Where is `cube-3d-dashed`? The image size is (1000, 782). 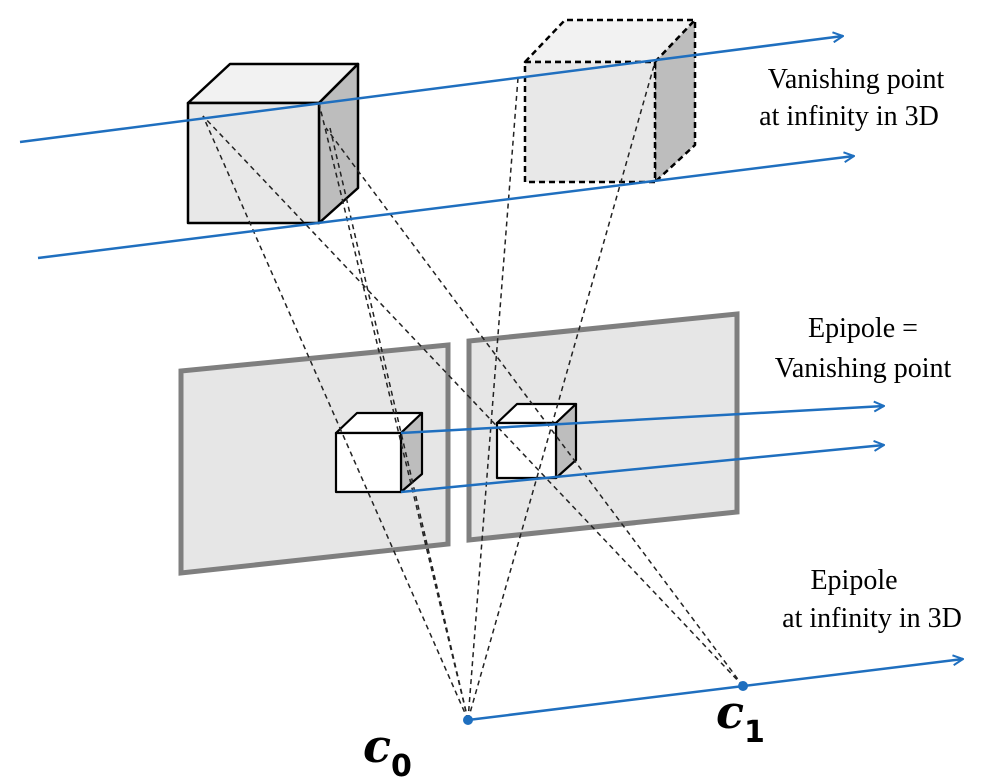
cube-3d-dashed is located at coordinates (610, 101).